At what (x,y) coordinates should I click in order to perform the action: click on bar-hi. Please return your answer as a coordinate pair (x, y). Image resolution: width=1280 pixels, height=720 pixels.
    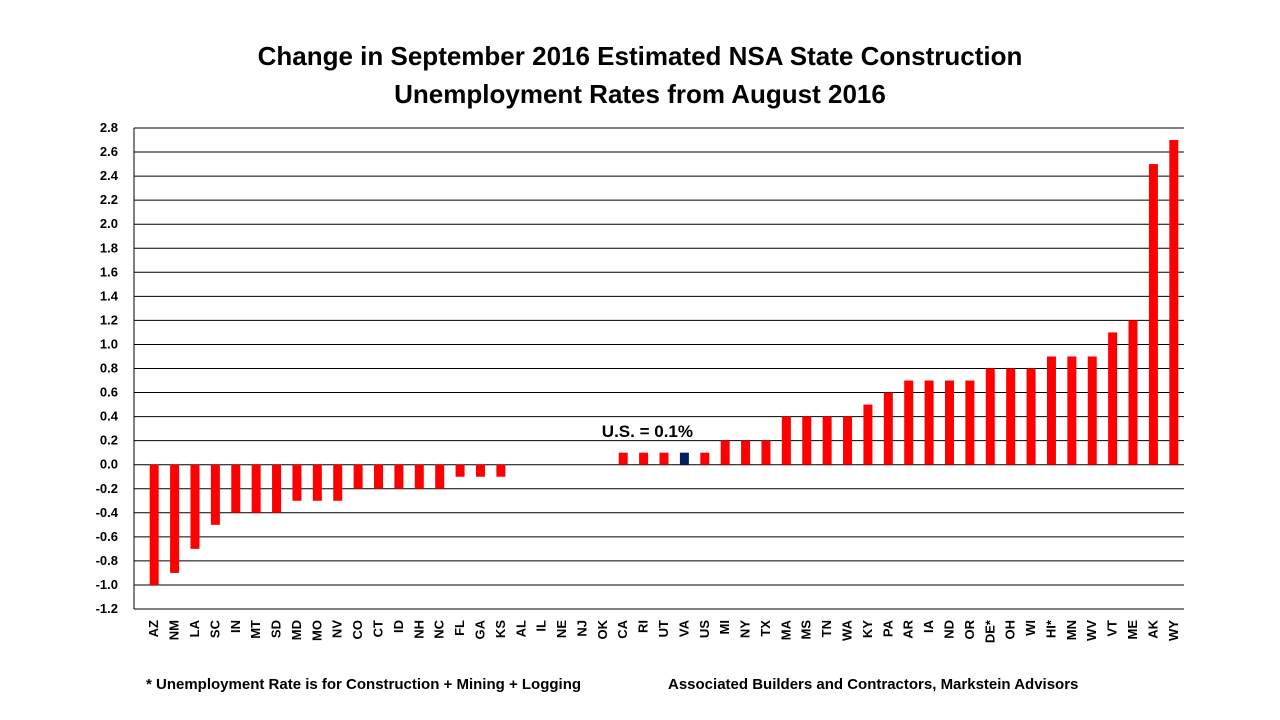
    Looking at the image, I should click on (1051, 410).